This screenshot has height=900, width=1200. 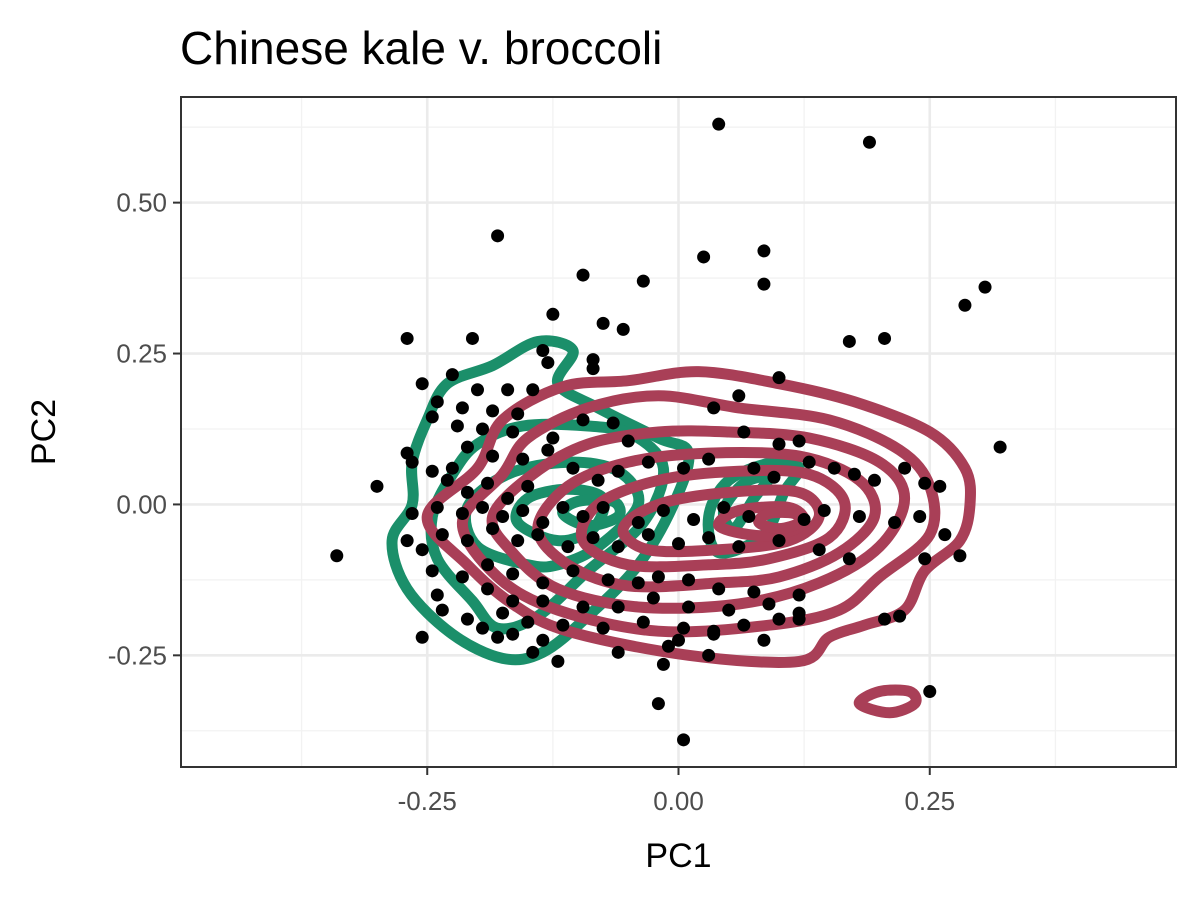 I want to click on x-axis-title: PC1, so click(x=678, y=856).